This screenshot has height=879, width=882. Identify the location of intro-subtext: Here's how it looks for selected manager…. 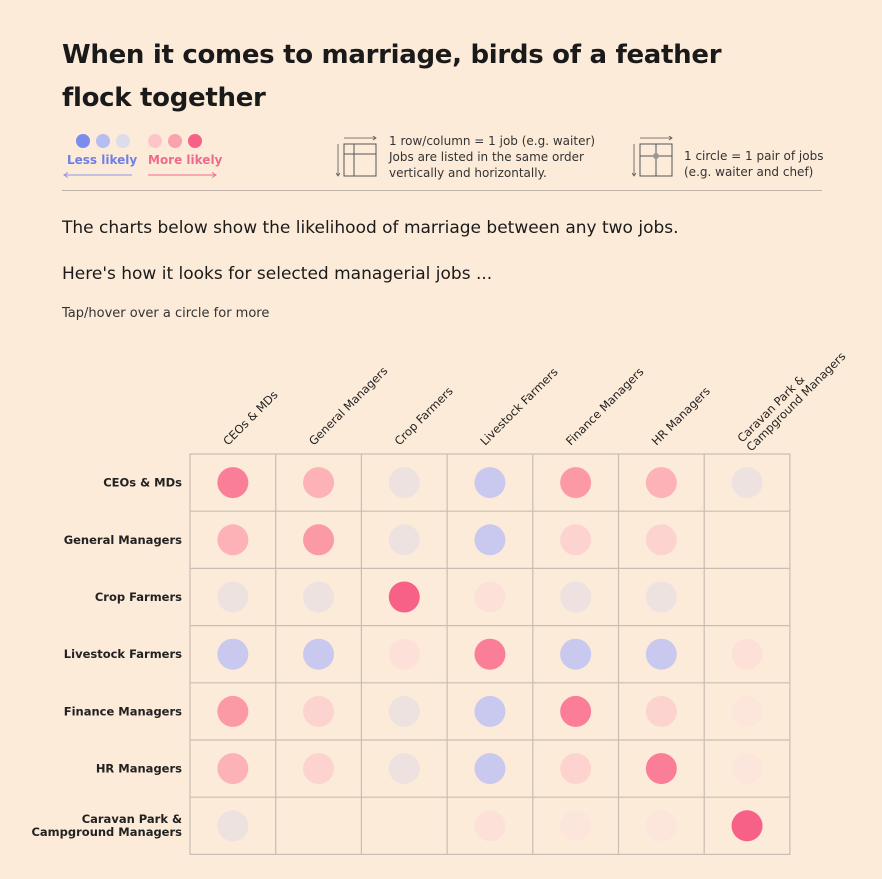
(277, 274).